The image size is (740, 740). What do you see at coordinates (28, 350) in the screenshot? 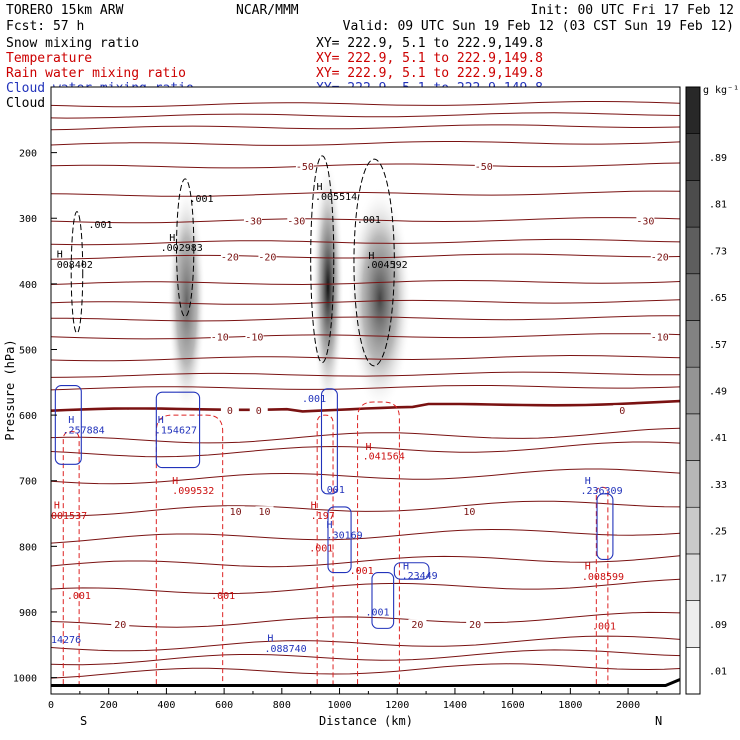
I see `y-tick-label: 500` at bounding box center [28, 350].